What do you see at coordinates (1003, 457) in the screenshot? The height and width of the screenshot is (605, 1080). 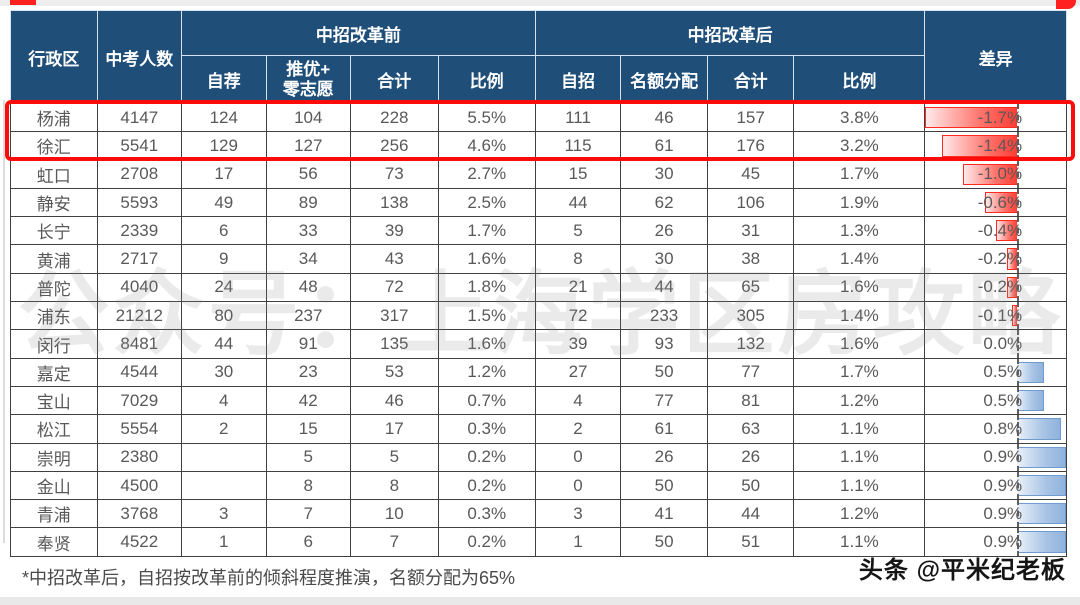 I see `diff-value: 0.9%` at bounding box center [1003, 457].